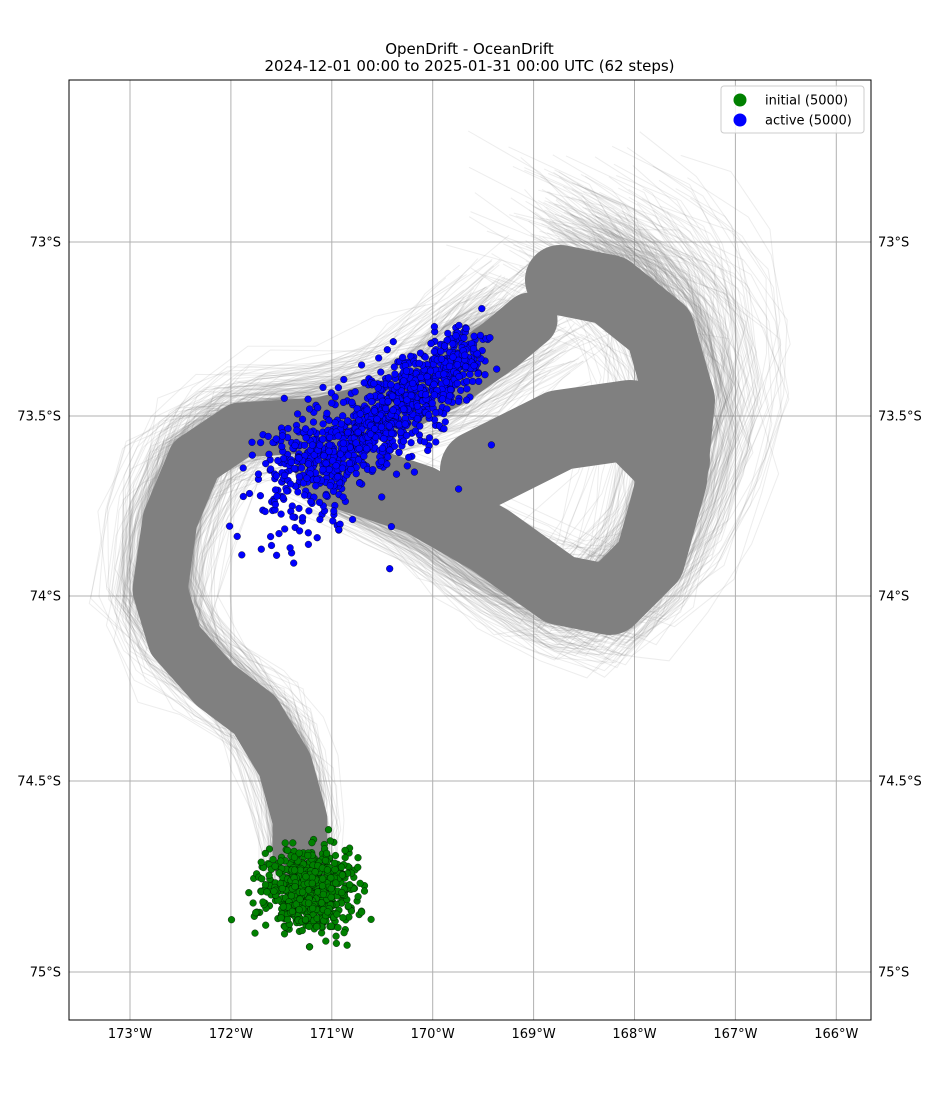 The width and height of the screenshot is (939, 1100). What do you see at coordinates (45, 973) in the screenshot?
I see `y-tick-label-left: 75°S` at bounding box center [45, 973].